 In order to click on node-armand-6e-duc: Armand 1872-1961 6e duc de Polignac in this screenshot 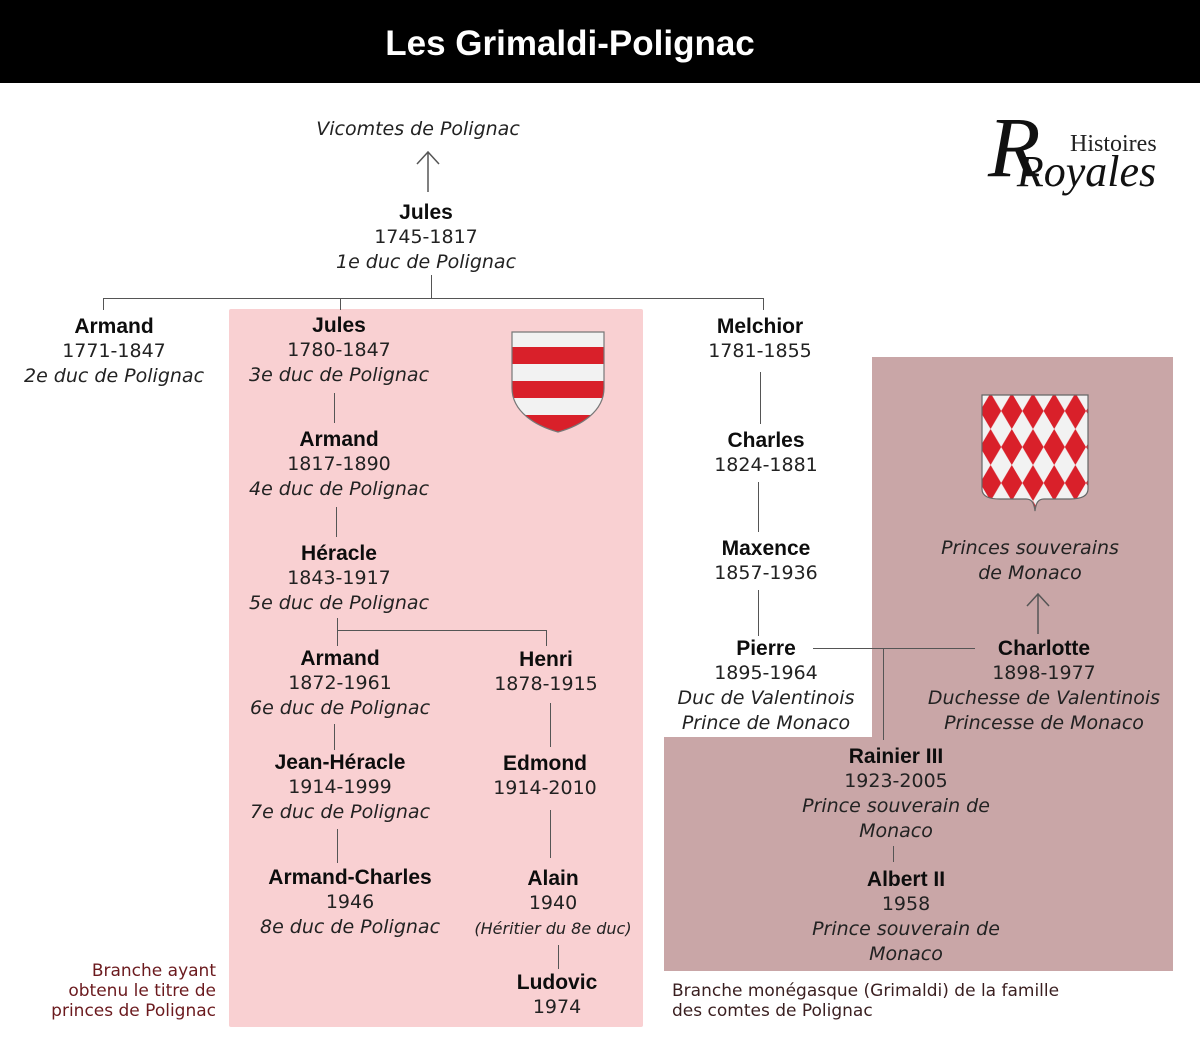, I will do `click(340, 683)`.